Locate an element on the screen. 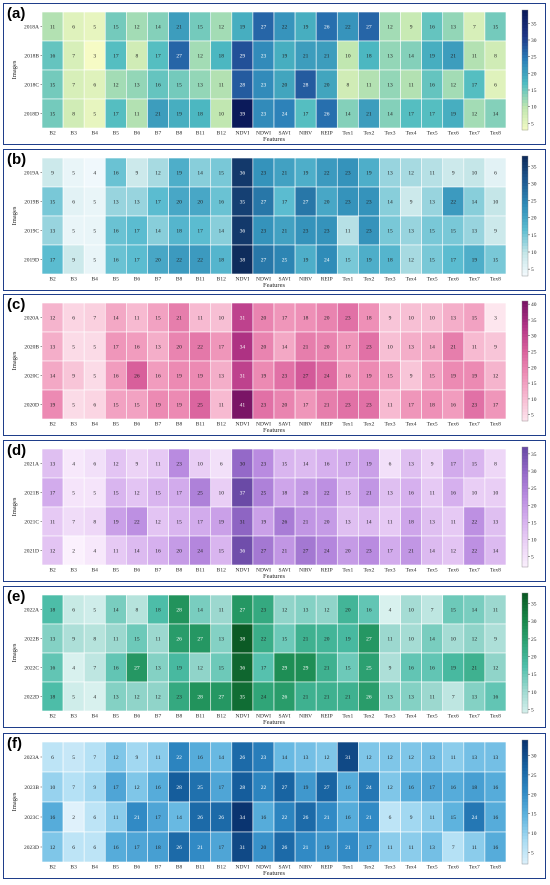  cell-value-label: 25 is located at coordinates (200, 788).